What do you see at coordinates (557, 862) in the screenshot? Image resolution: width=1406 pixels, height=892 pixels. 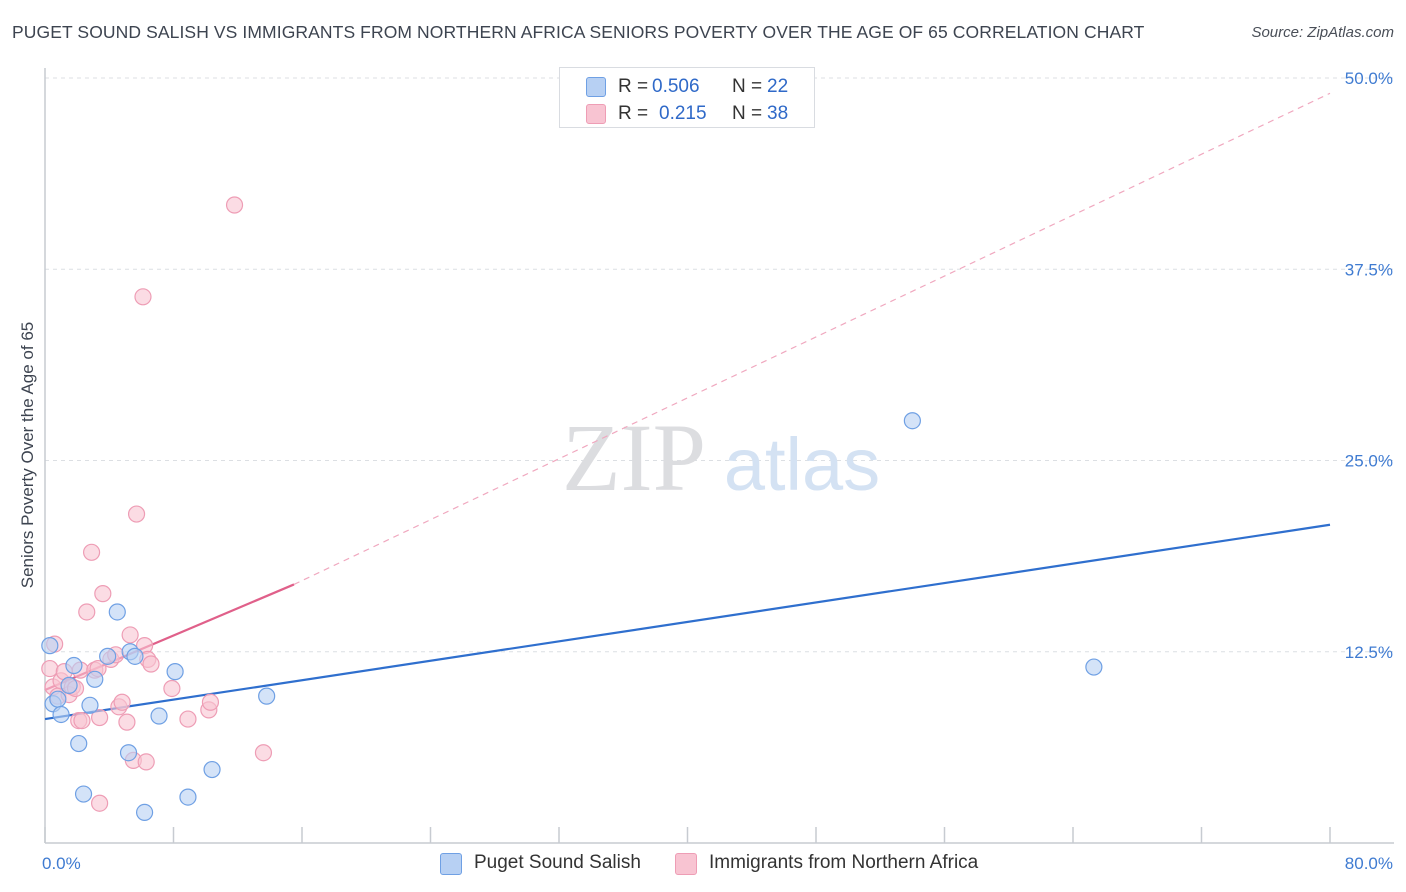 I see `legend-label-series1: Puget Sound Salish` at bounding box center [557, 862].